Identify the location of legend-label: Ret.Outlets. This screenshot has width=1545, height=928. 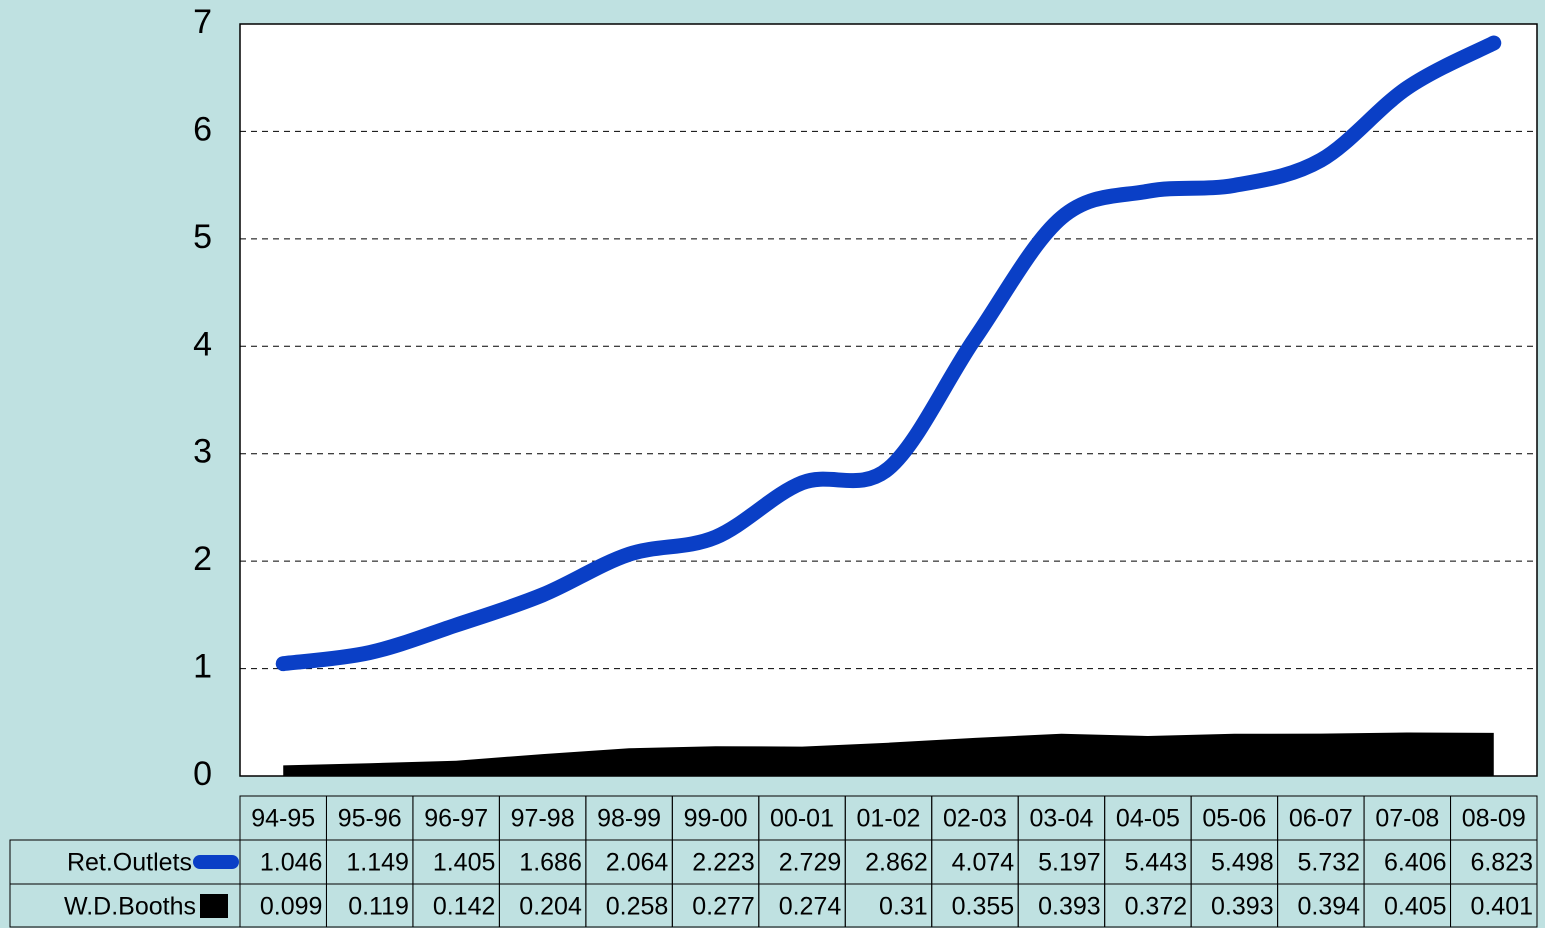
(129, 863).